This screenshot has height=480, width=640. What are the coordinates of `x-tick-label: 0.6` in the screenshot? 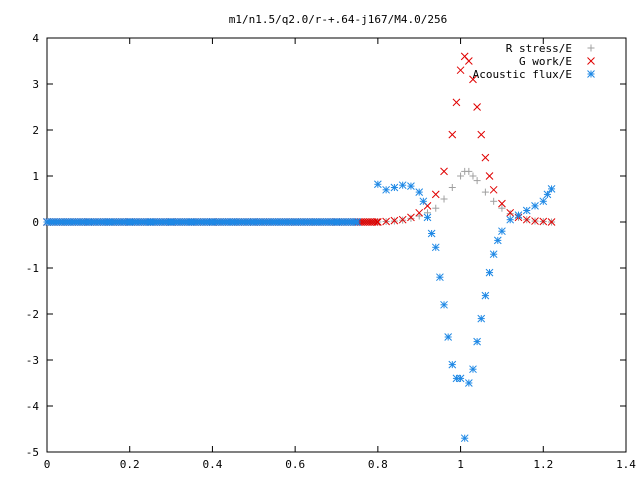 It's located at (295, 464).